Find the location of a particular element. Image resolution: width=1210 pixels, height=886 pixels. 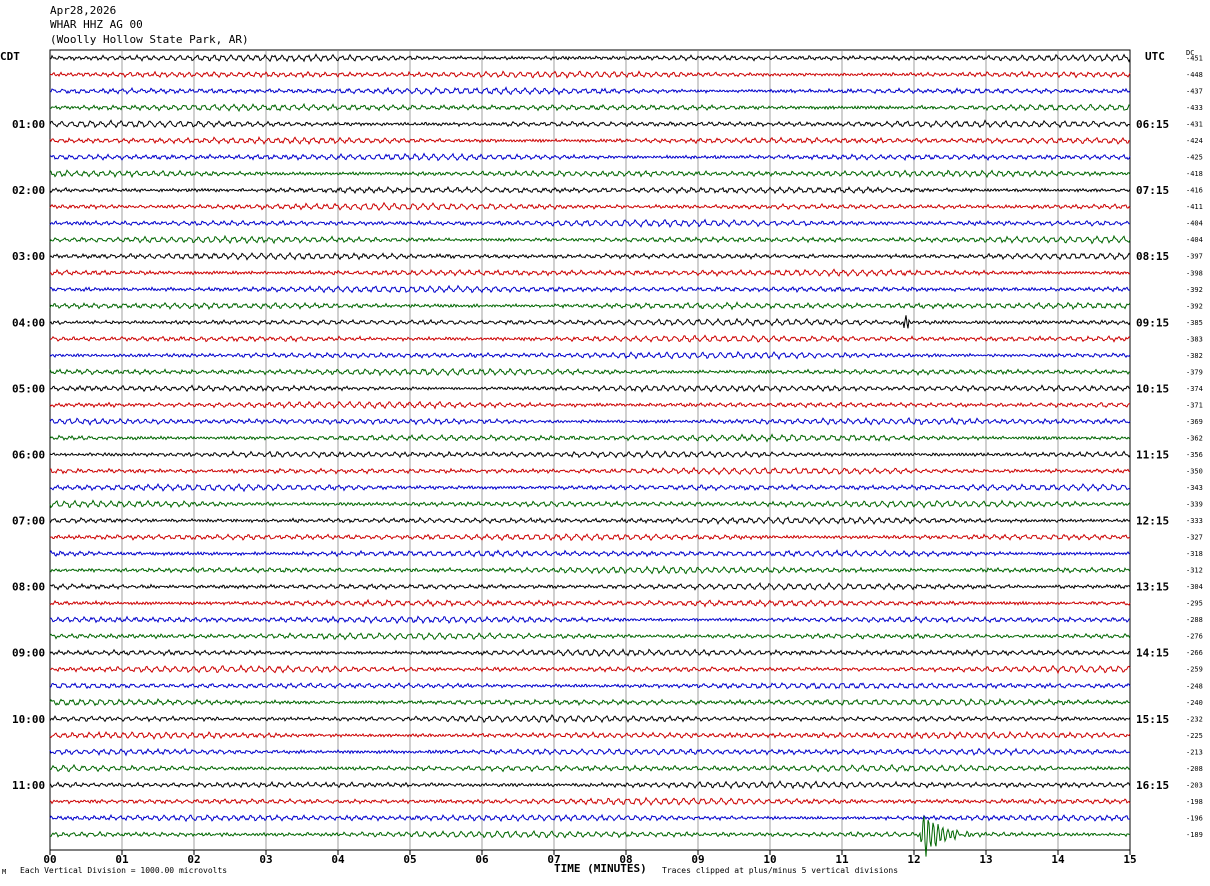

dc-offset-label: -369 is located at coordinates (1194, 422).